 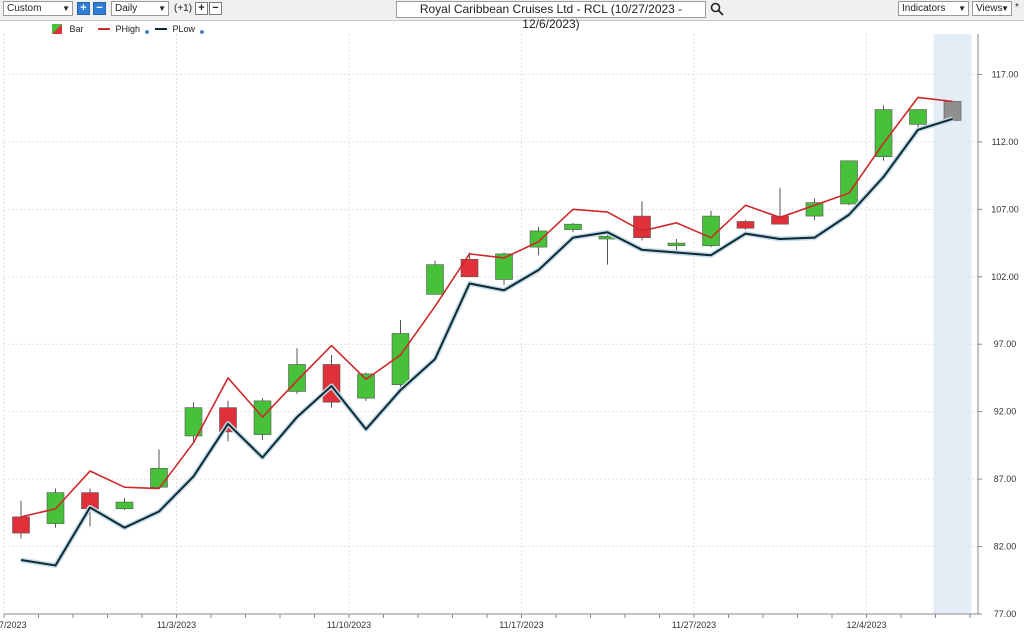 What do you see at coordinates (183, 8) in the screenshot?
I see `offset-label: (+1)` at bounding box center [183, 8].